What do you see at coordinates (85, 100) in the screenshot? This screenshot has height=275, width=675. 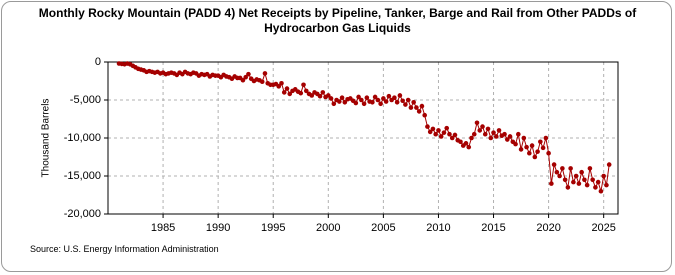 I see `y-tick-label: -5,000` at bounding box center [85, 100].